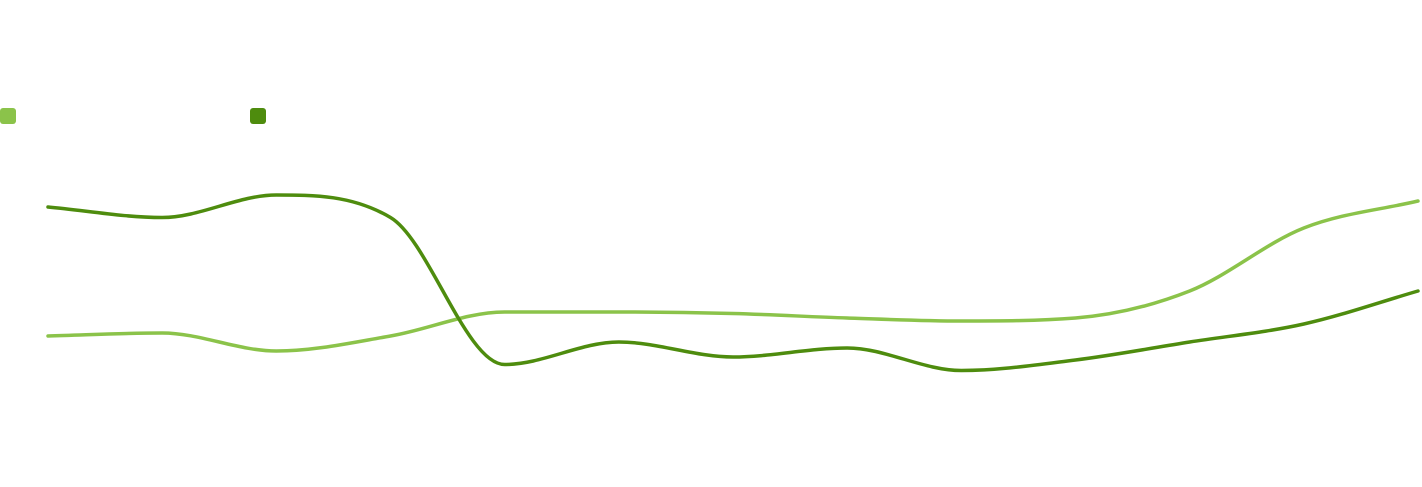 Image resolution: width=1422 pixels, height=487 pixels. What do you see at coordinates (711, 116) in the screenshot?
I see `legend` at bounding box center [711, 116].